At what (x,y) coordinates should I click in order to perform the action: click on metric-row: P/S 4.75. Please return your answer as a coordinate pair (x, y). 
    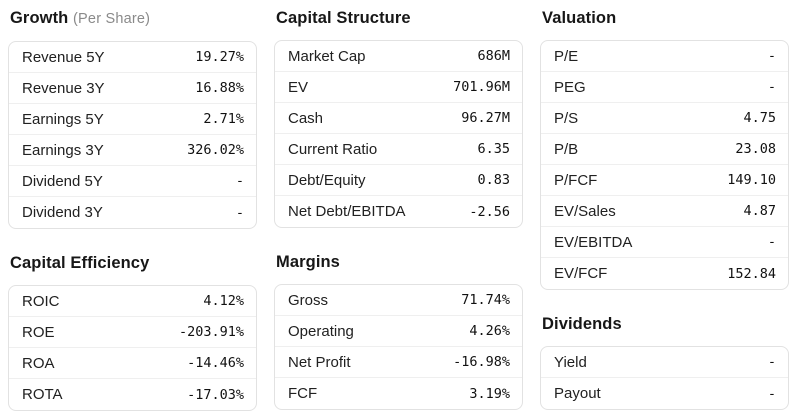
    Looking at the image, I should click on (664, 118).